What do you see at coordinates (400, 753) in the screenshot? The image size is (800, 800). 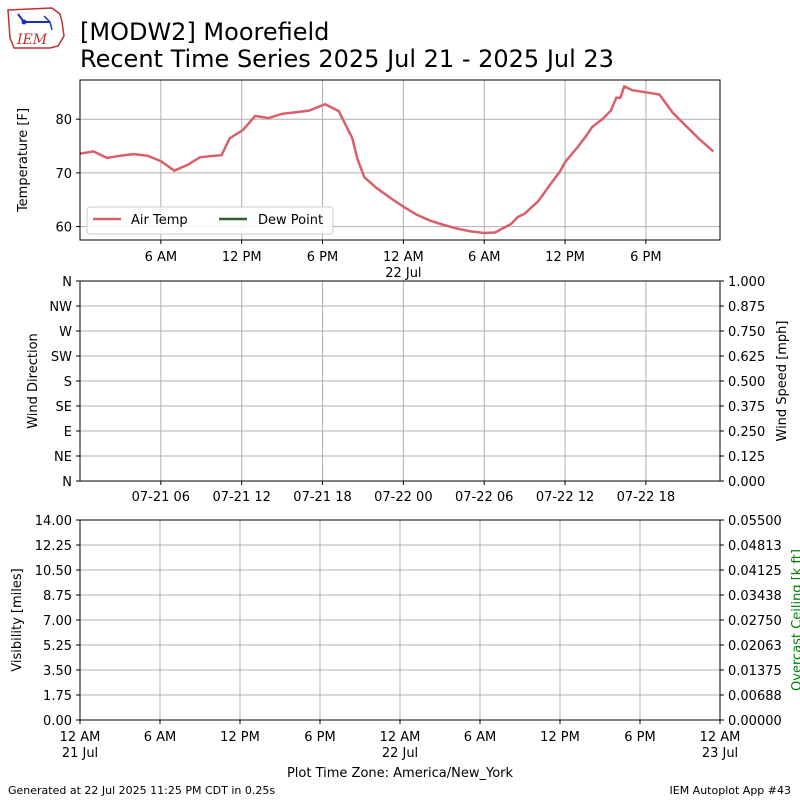 I see `visibility-x-tick-sublabel: 22 Jul` at bounding box center [400, 753].